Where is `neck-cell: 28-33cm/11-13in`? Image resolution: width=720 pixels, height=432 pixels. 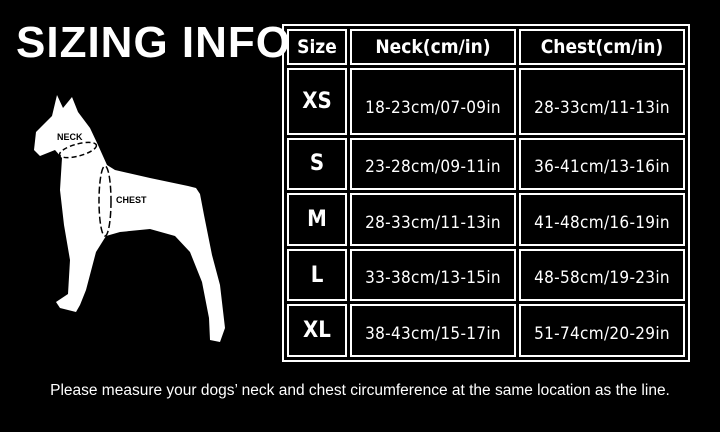 neck-cell: 28-33cm/11-13in is located at coordinates (433, 219).